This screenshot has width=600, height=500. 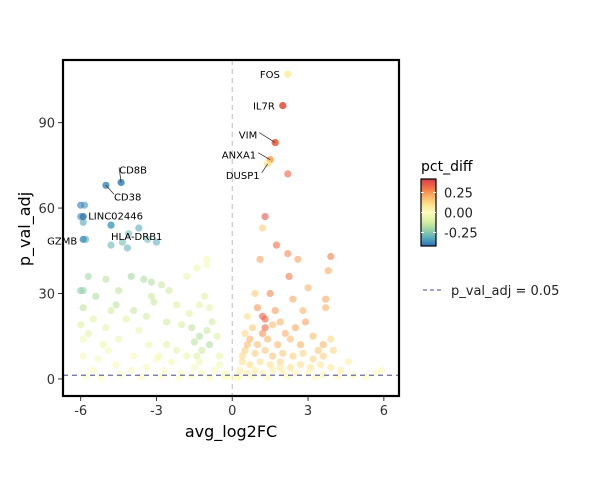 What do you see at coordinates (136, 237) in the screenshot?
I see `gene-label: HLA-DRB1` at bounding box center [136, 237].